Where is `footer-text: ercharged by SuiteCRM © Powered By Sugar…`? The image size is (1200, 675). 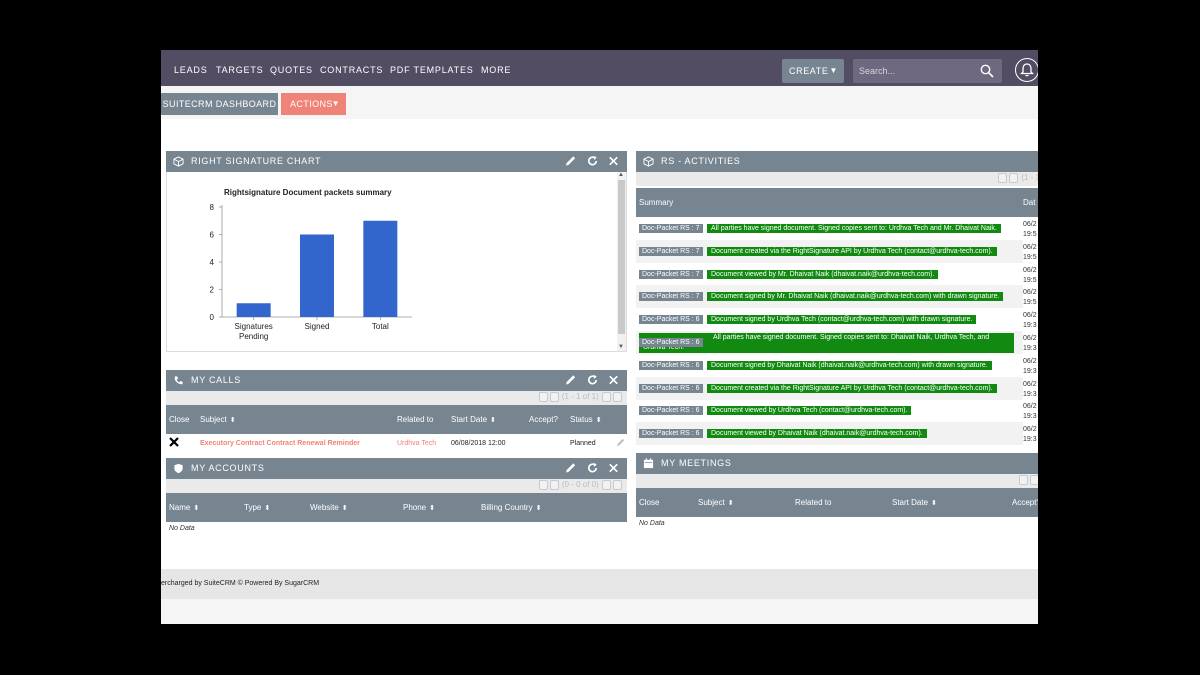
footer-text: ercharged by SuiteCRM © Powered By Sugar… is located at coordinates (240, 583).